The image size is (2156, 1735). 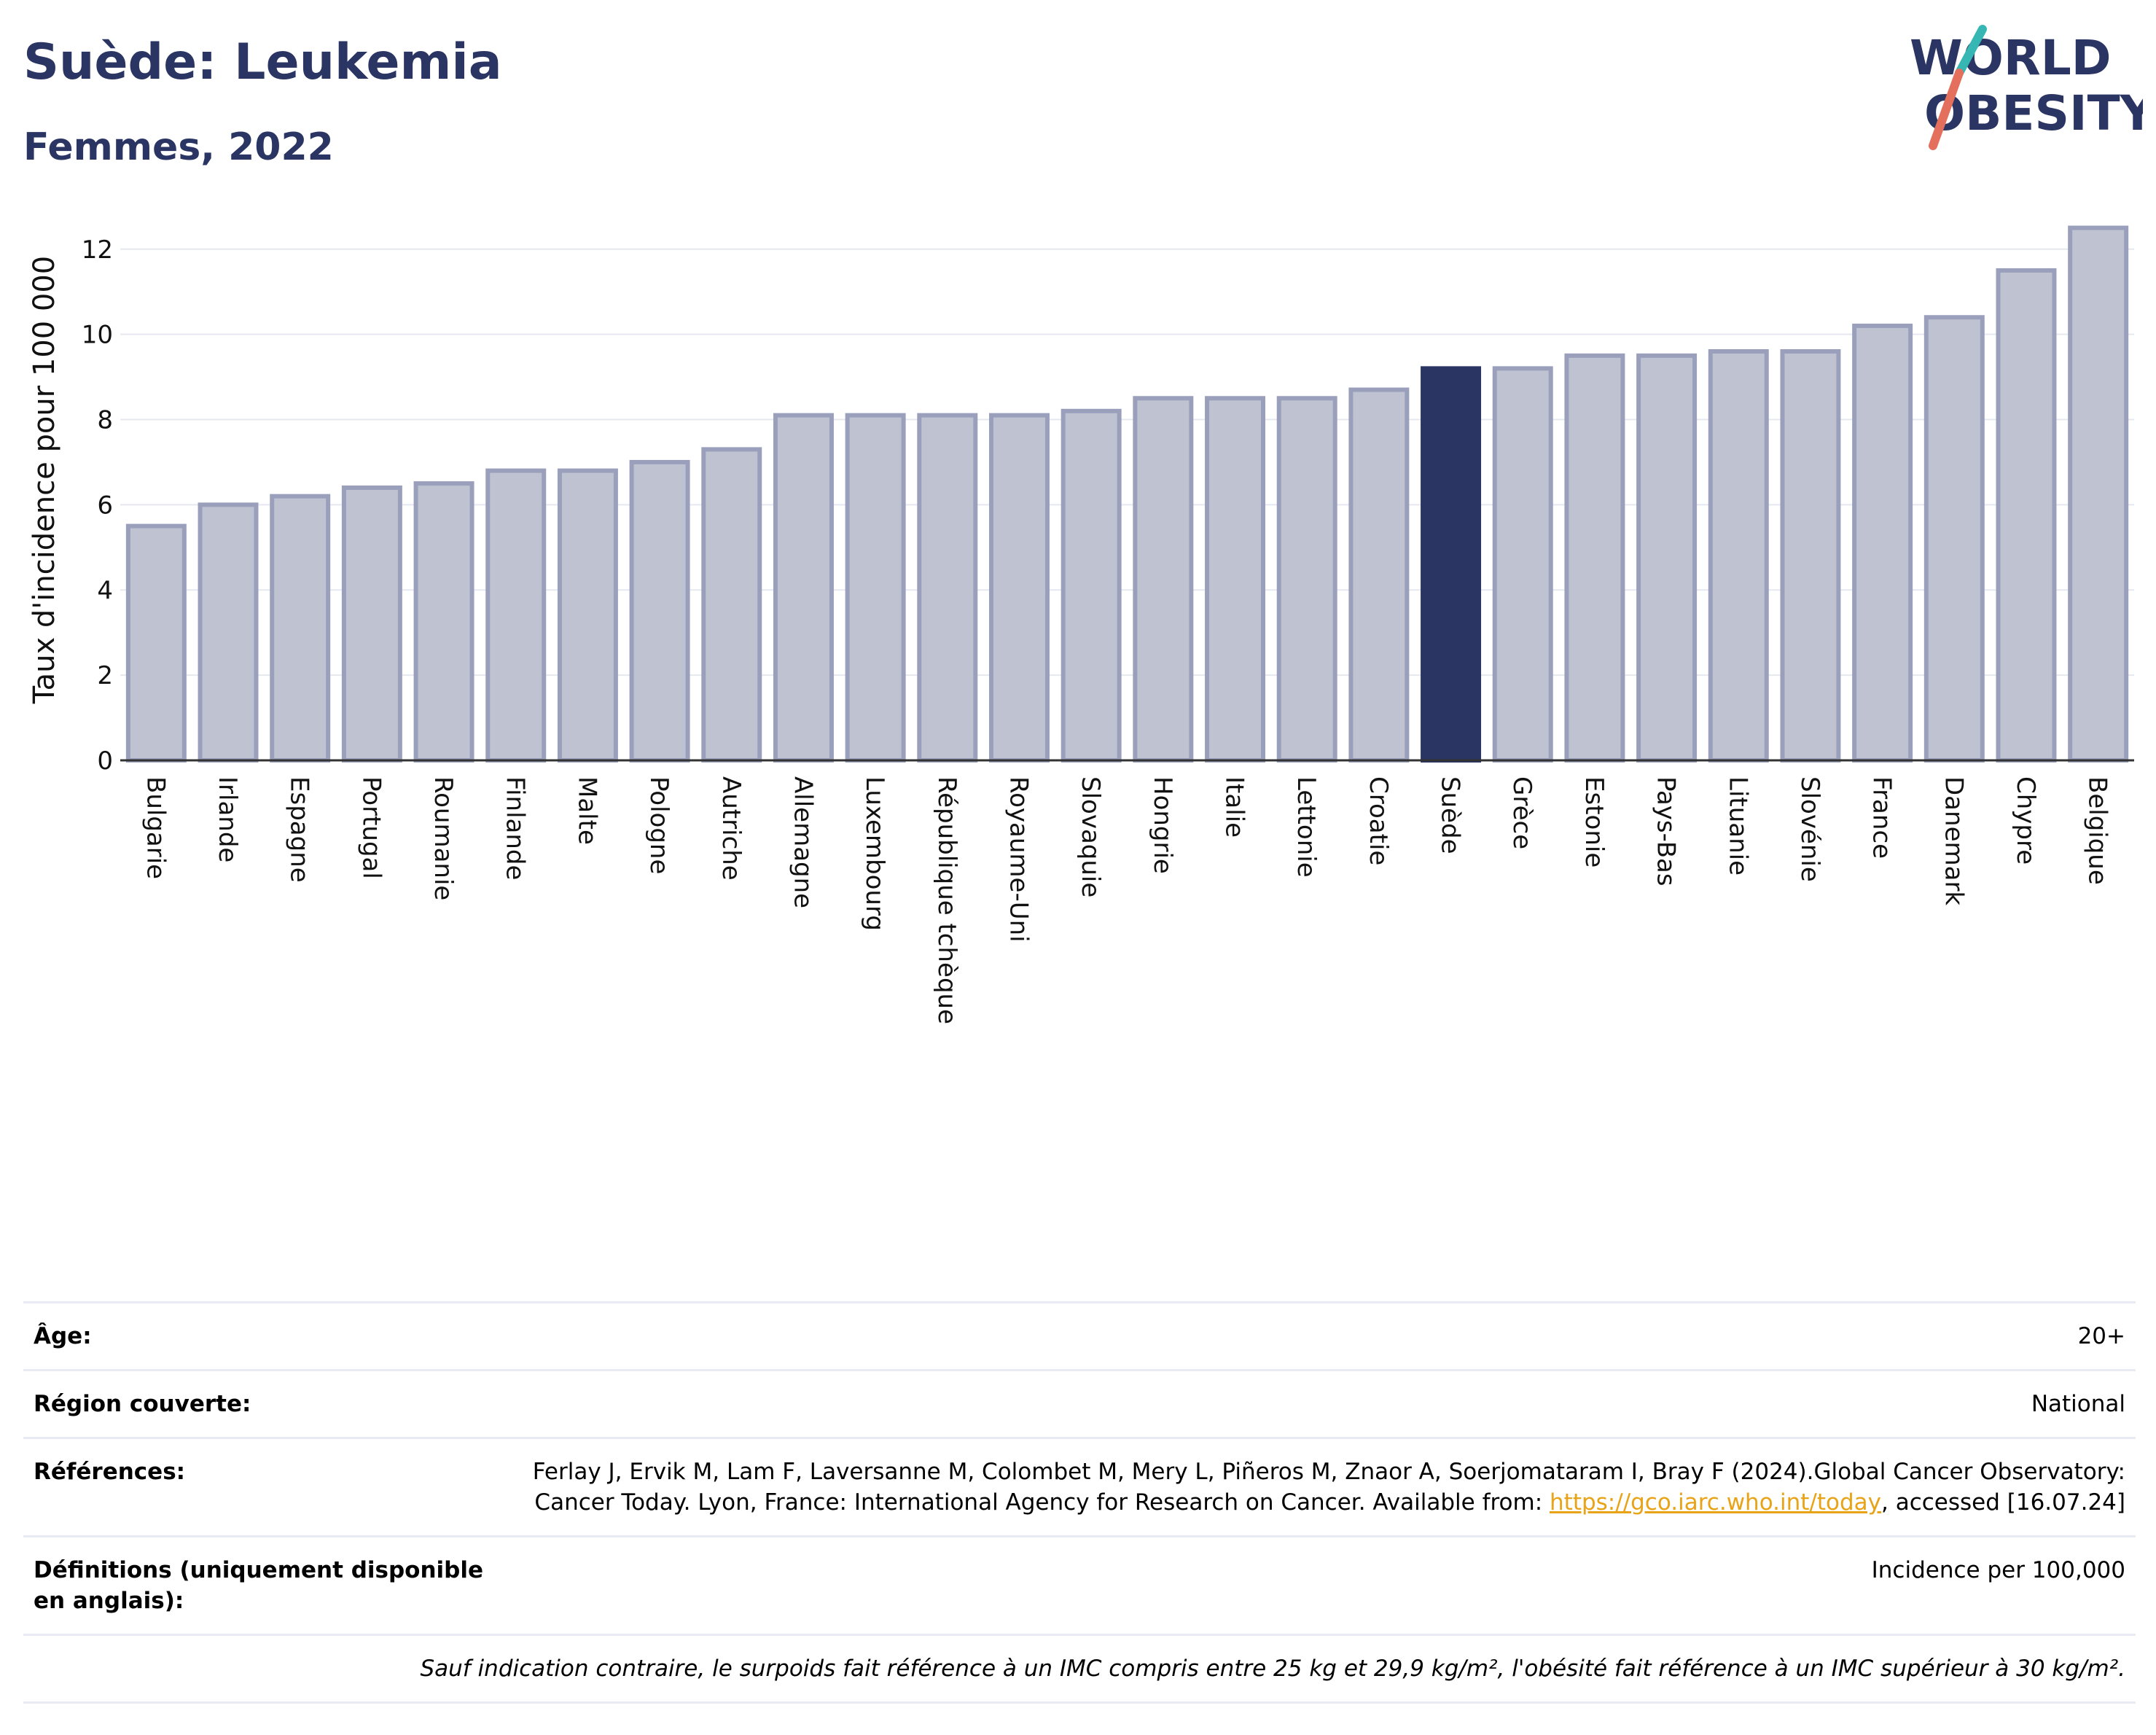 I want to click on world-obesity-logo: WORLD OBESITY, so click(x=2027, y=87).